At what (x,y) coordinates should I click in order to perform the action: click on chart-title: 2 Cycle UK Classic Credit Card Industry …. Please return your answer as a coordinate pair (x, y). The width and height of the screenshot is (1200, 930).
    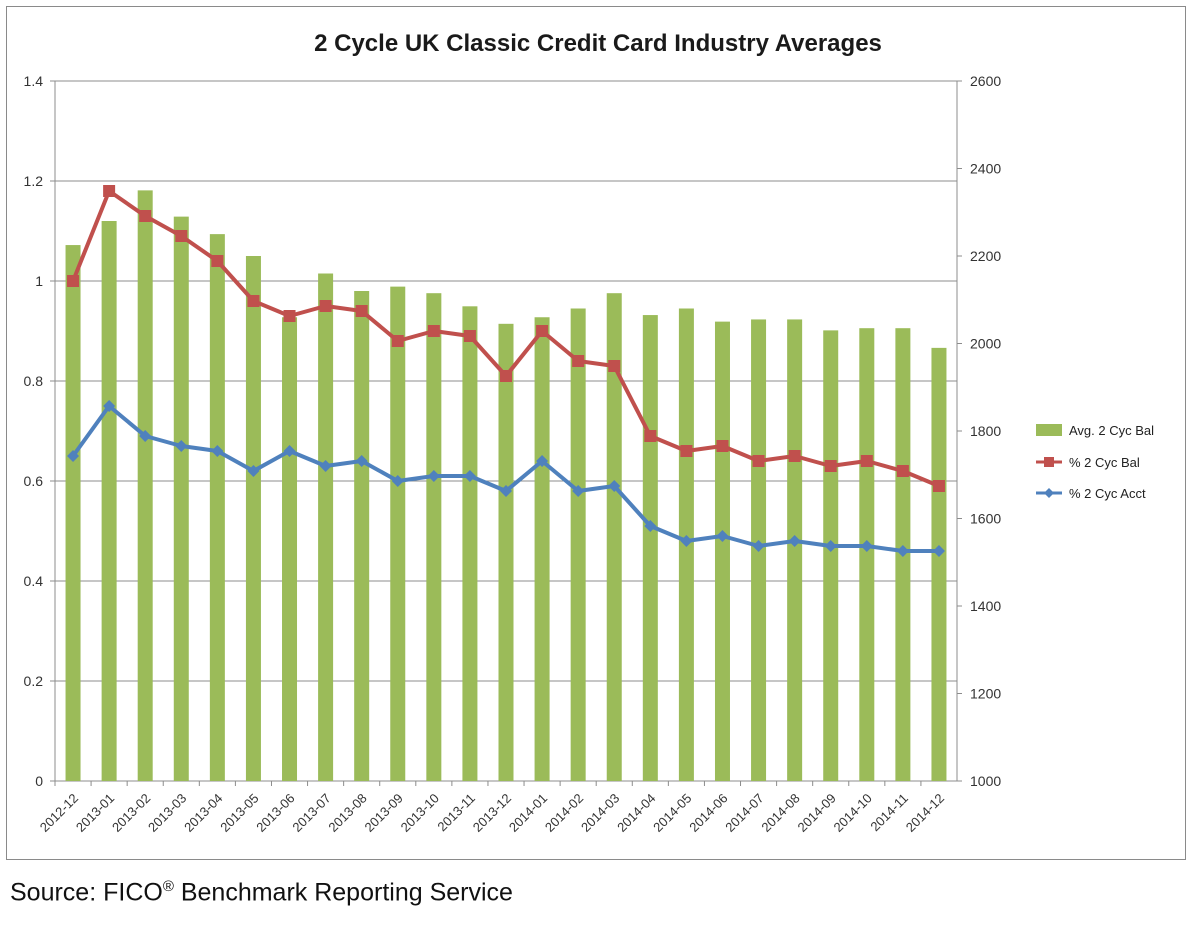
    Looking at the image, I should click on (598, 43).